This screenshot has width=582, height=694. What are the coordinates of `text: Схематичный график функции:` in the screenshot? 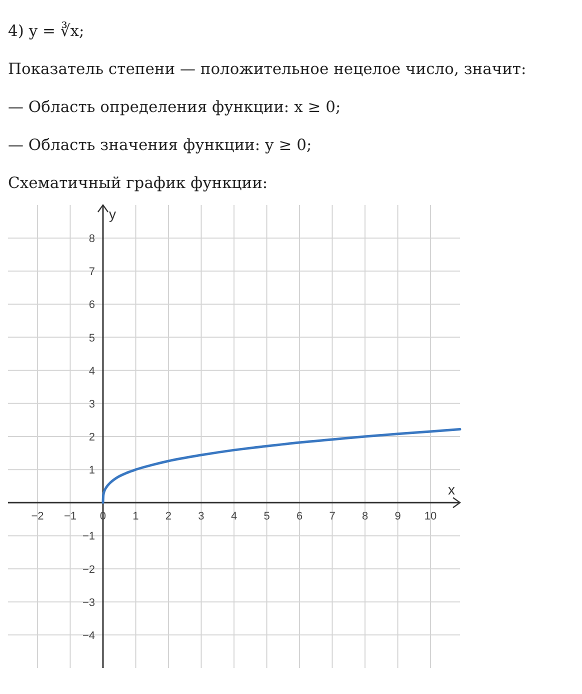 It's located at (138, 183).